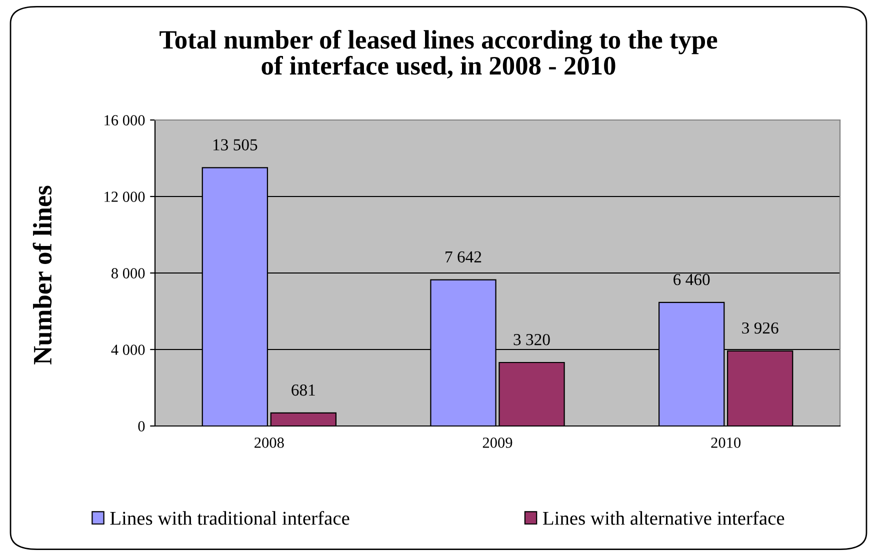  Describe the element at coordinates (230, 517) in the screenshot. I see `legend-label: Lines with traditional interface` at that location.